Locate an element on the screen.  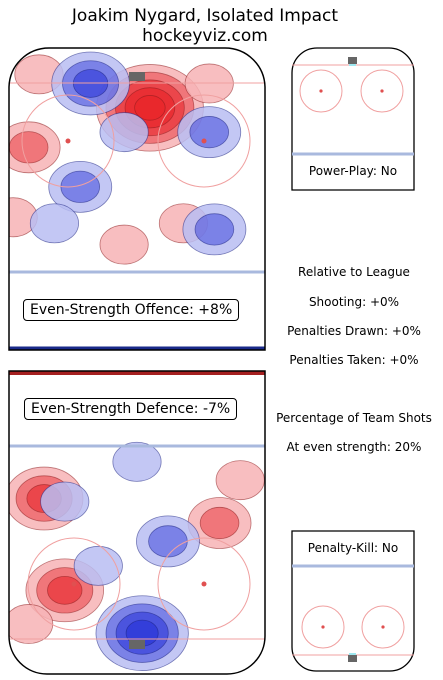
chart-title: Joakim Nygard, Isolated Impact is located at coordinates (205, 16).